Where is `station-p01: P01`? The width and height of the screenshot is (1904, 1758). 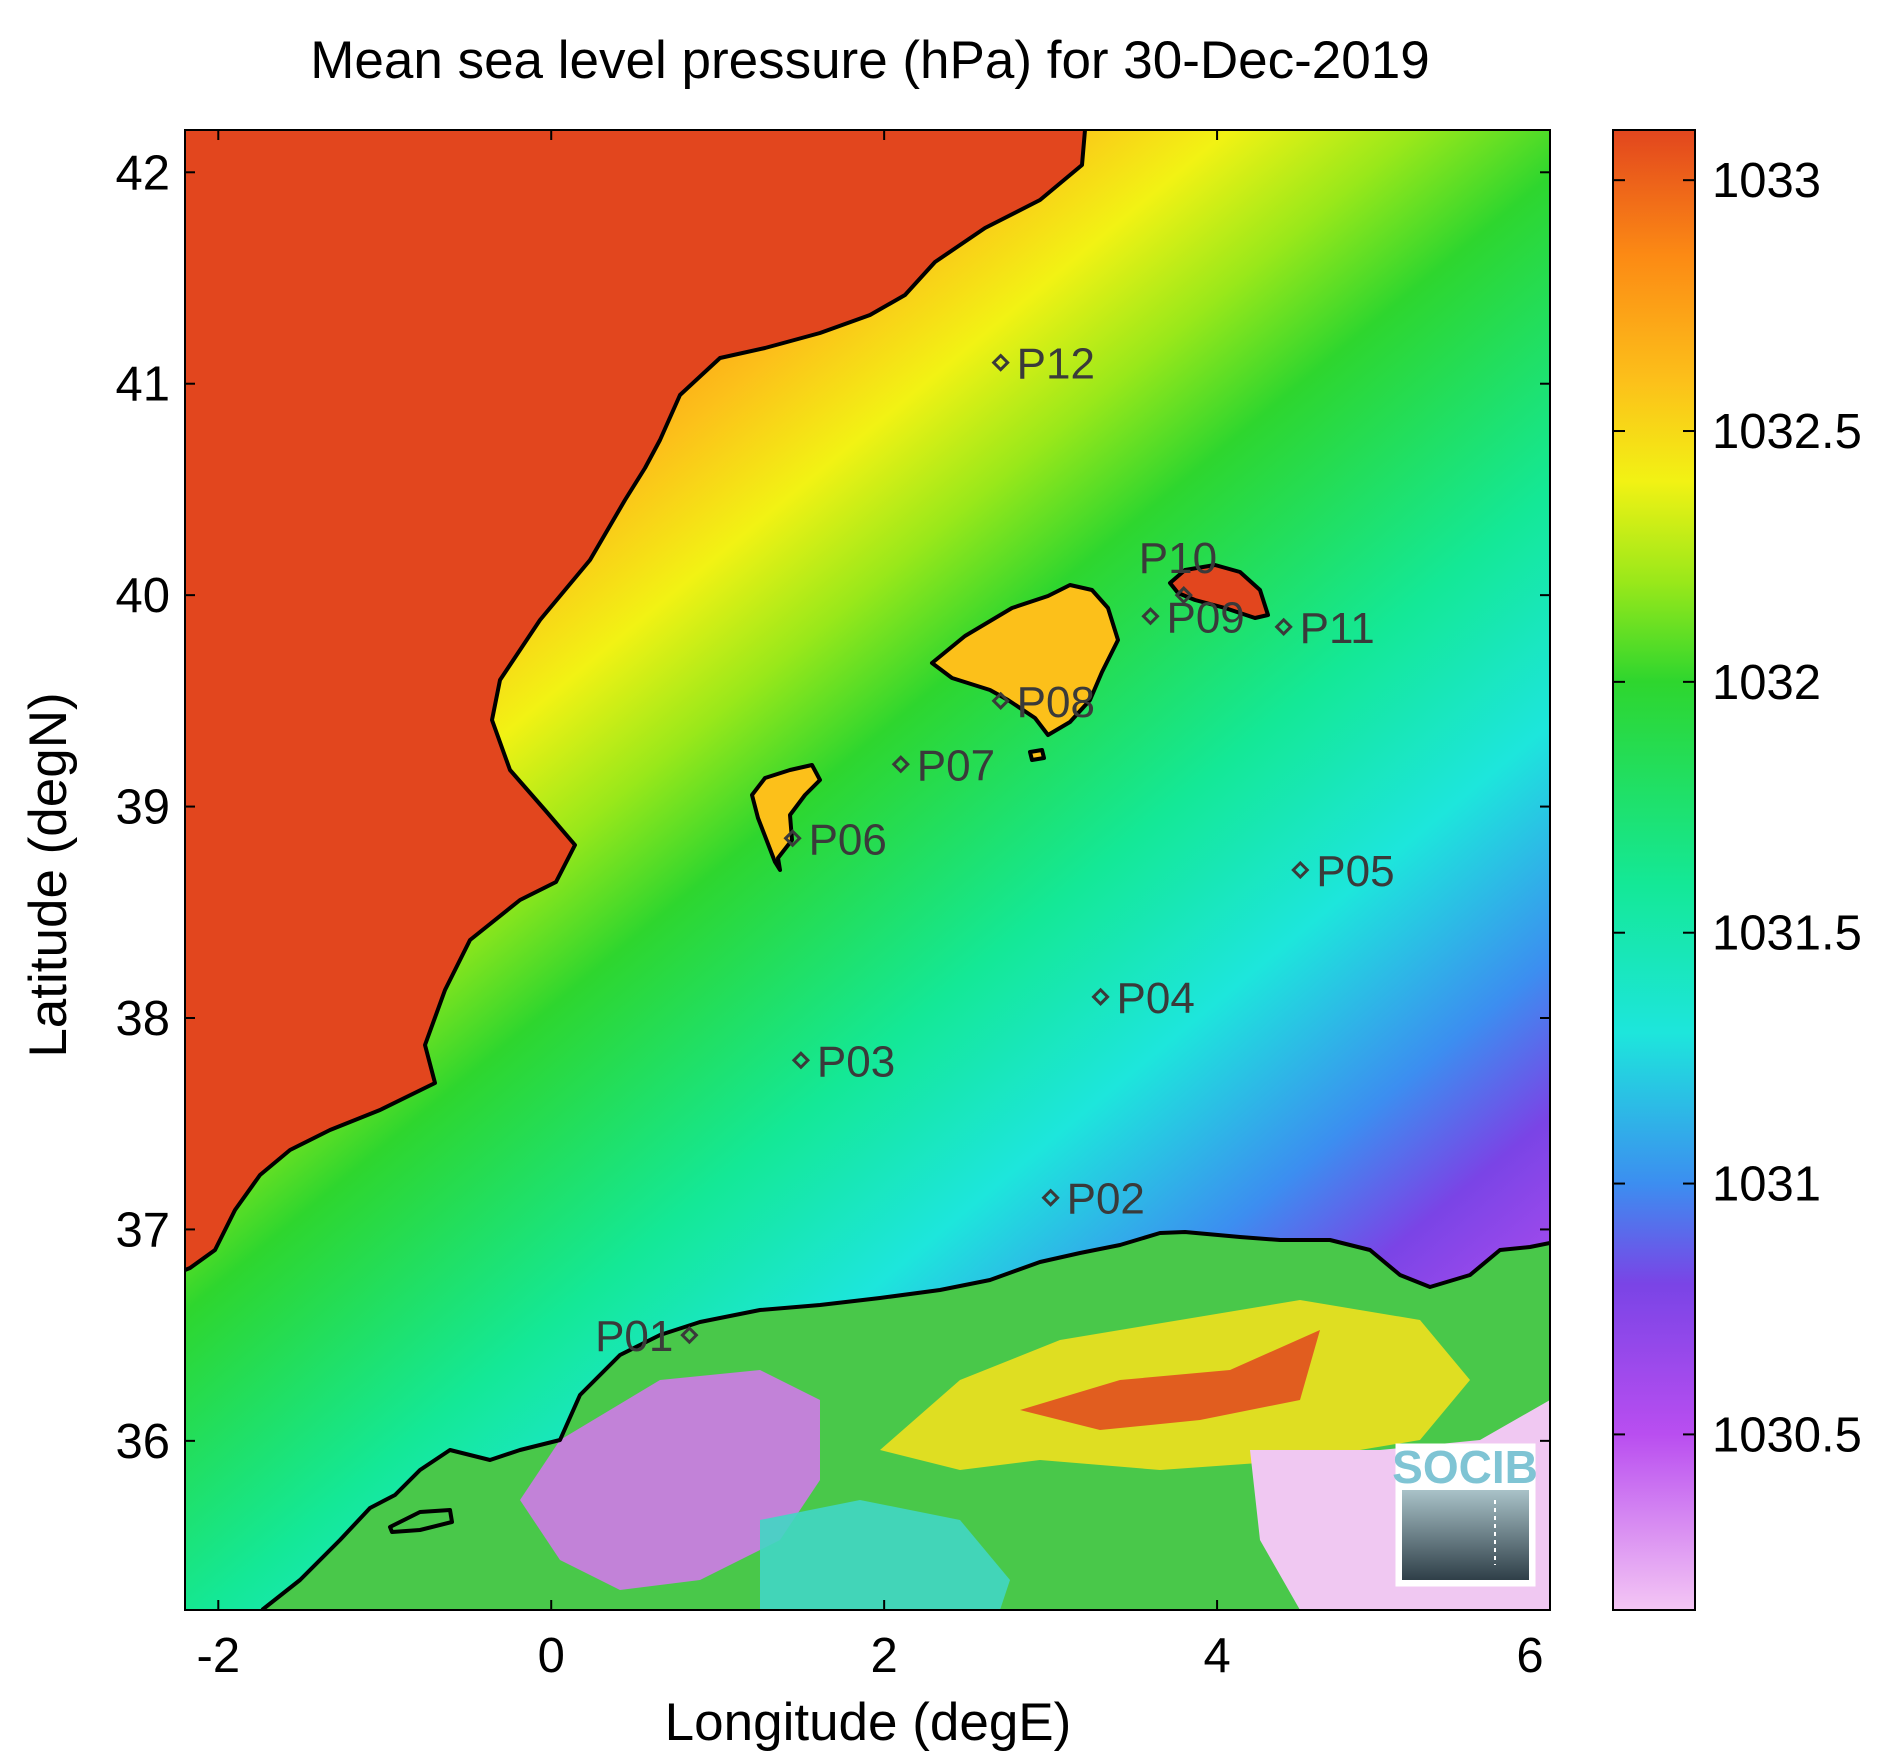
station-p01: P01 is located at coordinates (647, 1336).